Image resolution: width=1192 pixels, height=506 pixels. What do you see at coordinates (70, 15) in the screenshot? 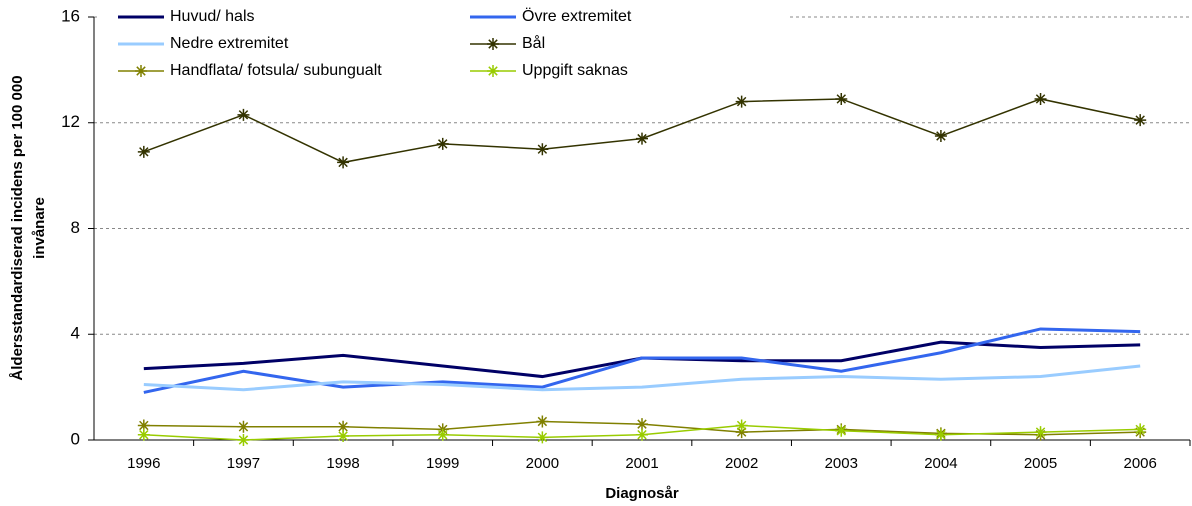
I see `y-tick-label: 16` at bounding box center [70, 15].